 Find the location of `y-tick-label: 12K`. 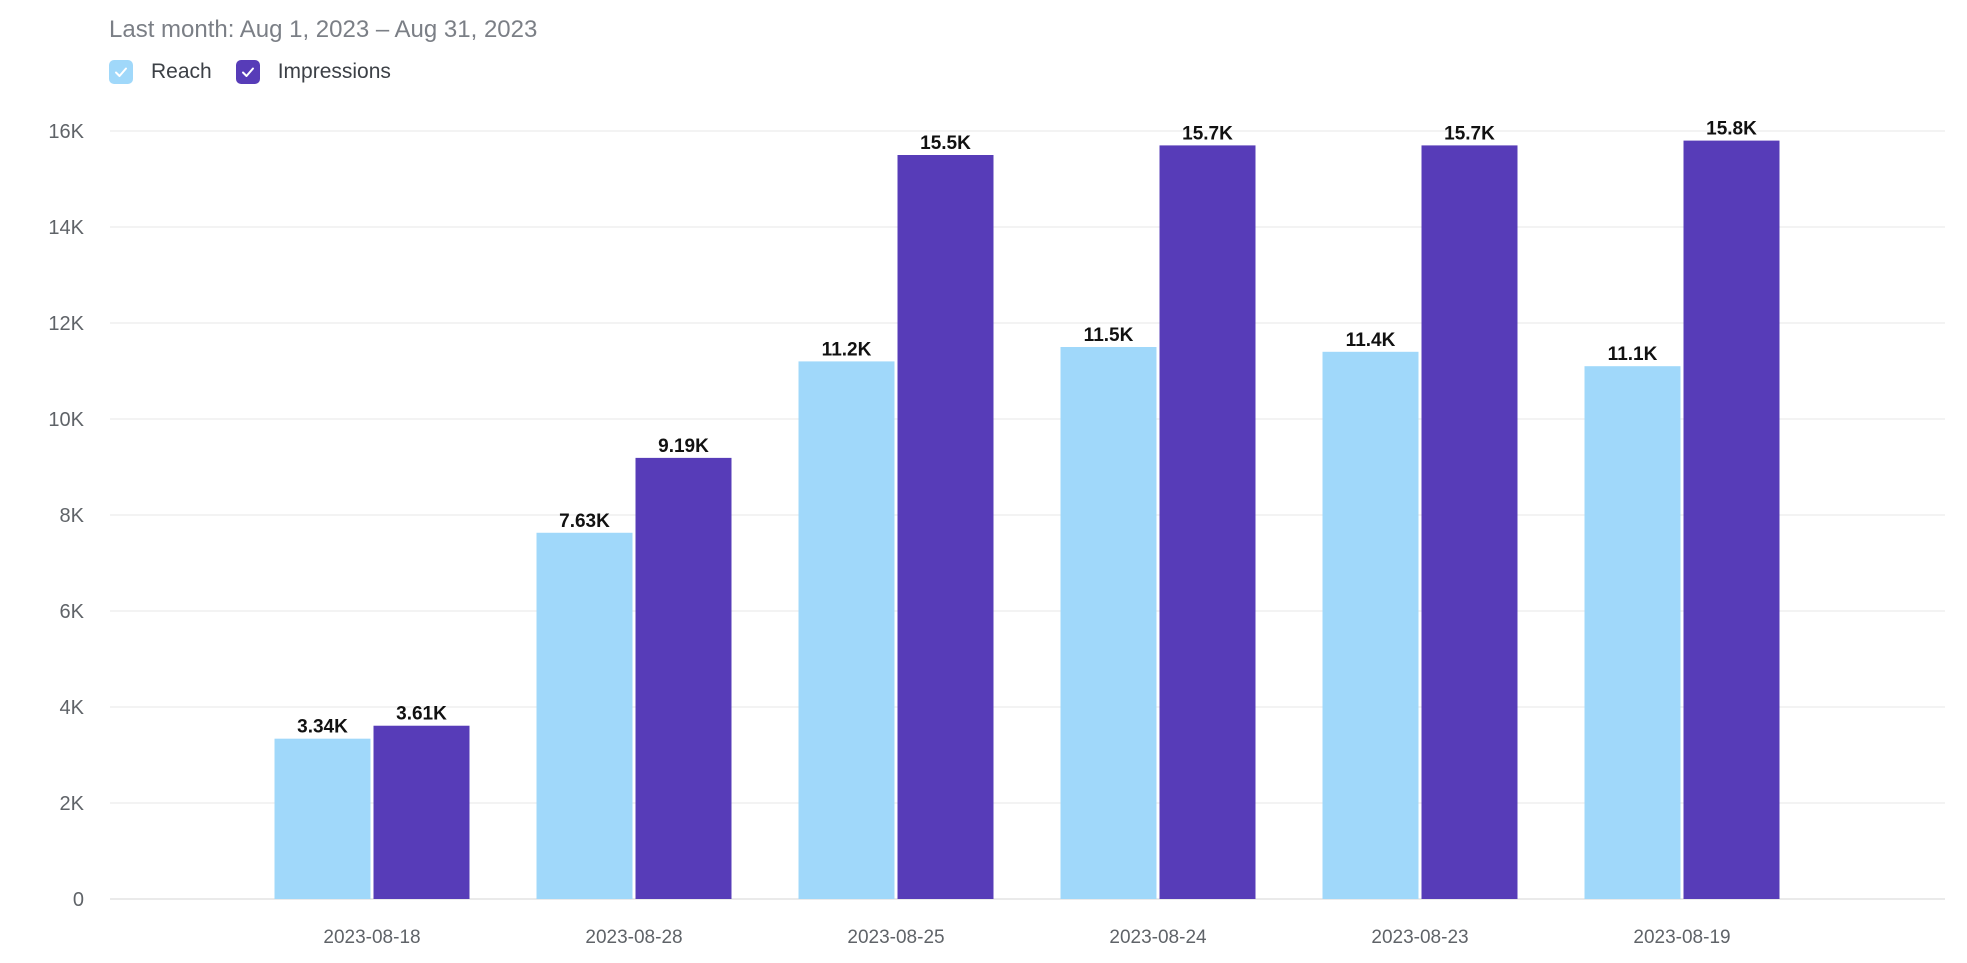

y-tick-label: 12K is located at coordinates (66, 324).